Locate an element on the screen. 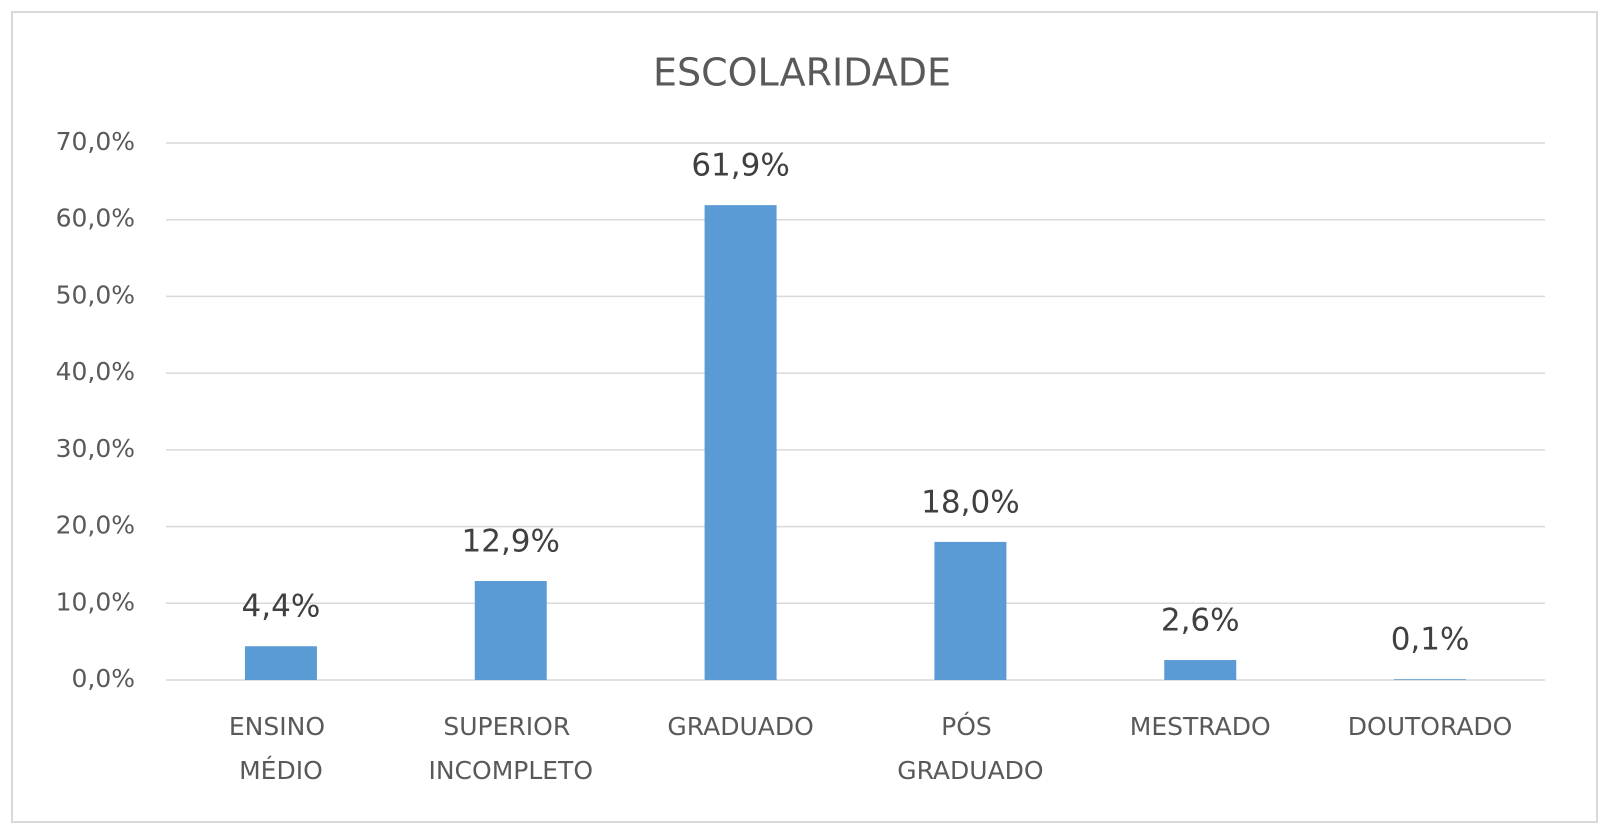 Image resolution: width=1604 pixels, height=826 pixels. value-label: 12,9% is located at coordinates (511, 542).